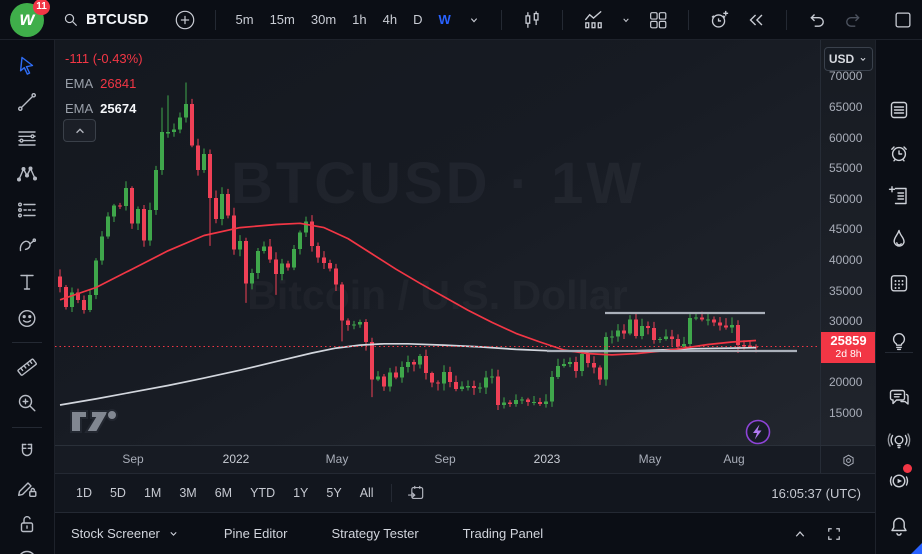 The height and width of the screenshot is (554, 922). What do you see at coordinates (390, 19) in the screenshot?
I see `timeframe-4h: 4h` at bounding box center [390, 19].